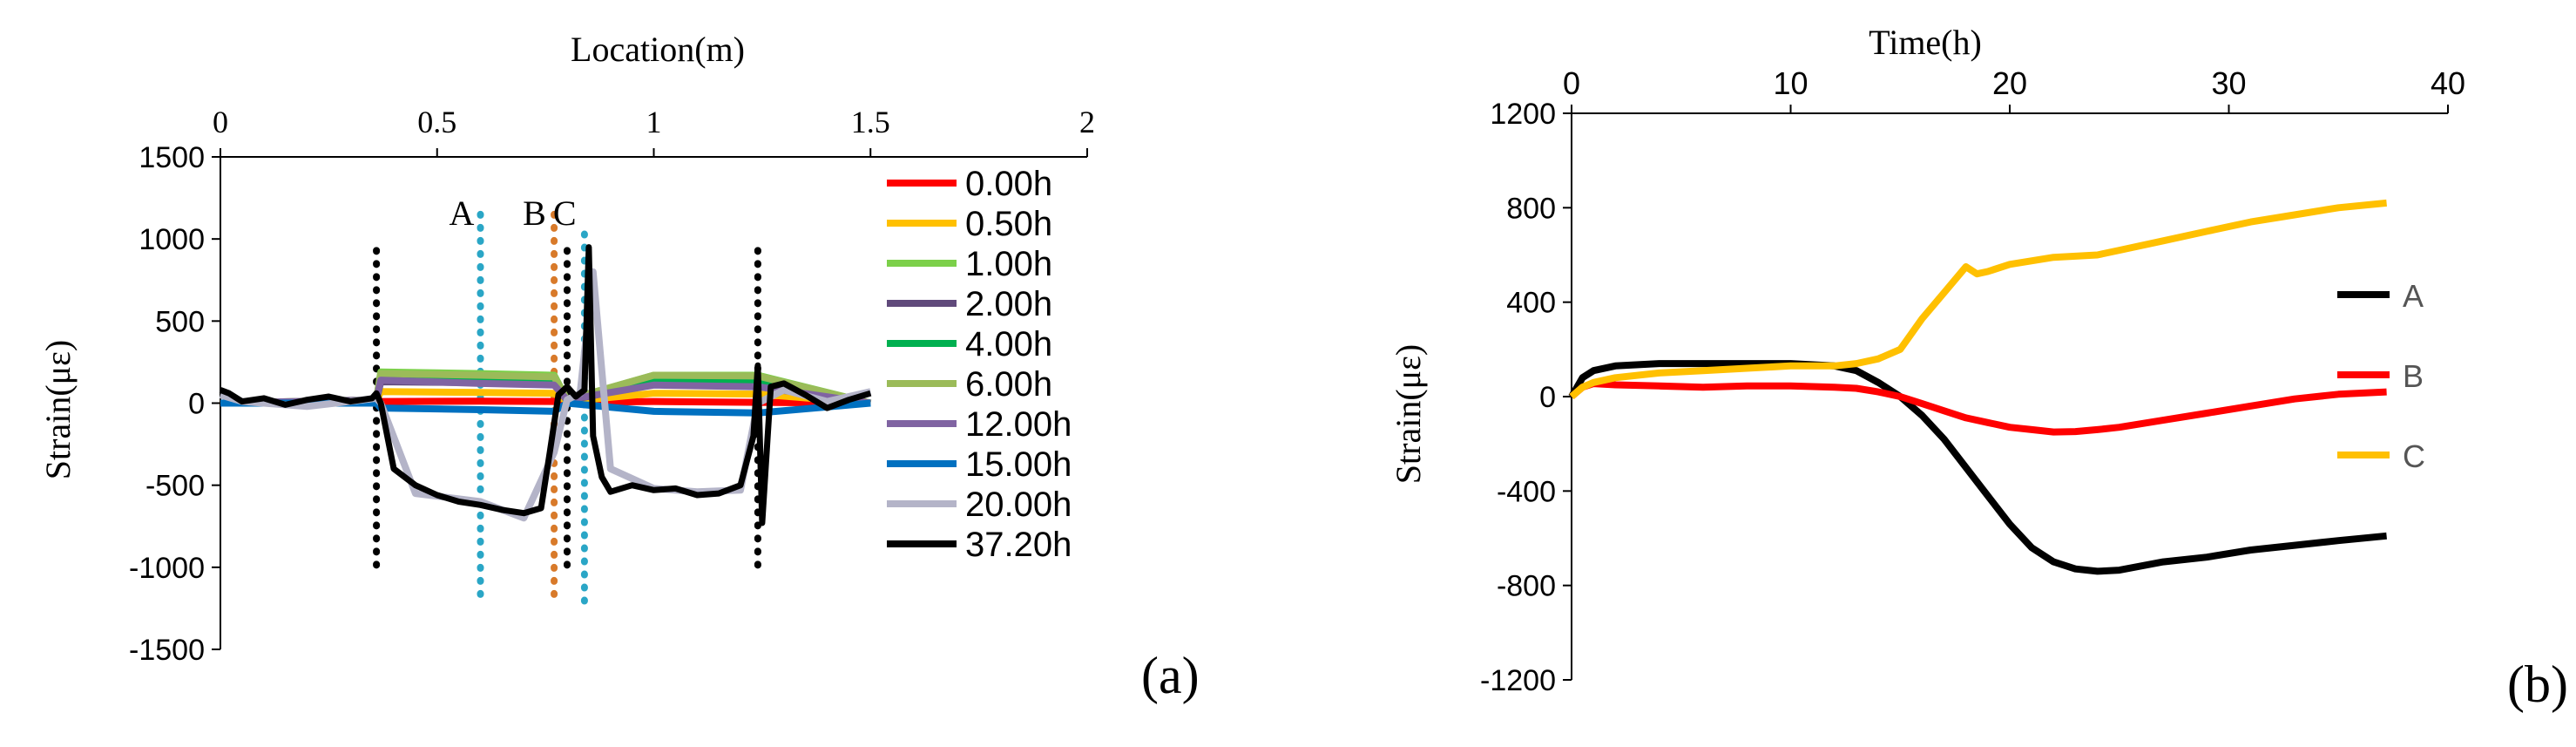 This screenshot has height=747, width=2576. I want to click on panel-a-y-tick-label: 500, so click(180, 321).